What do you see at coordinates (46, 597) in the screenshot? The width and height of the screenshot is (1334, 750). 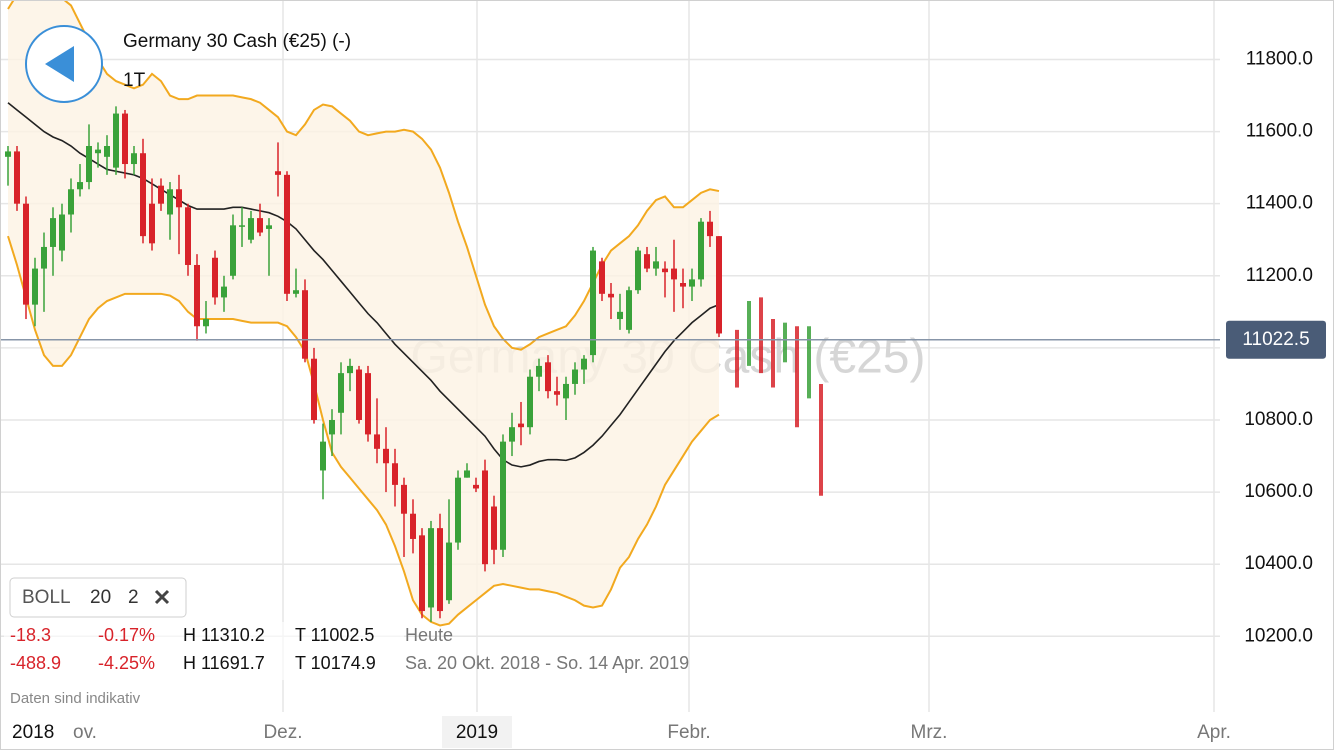 I see `indicator-name: BOLL` at bounding box center [46, 597].